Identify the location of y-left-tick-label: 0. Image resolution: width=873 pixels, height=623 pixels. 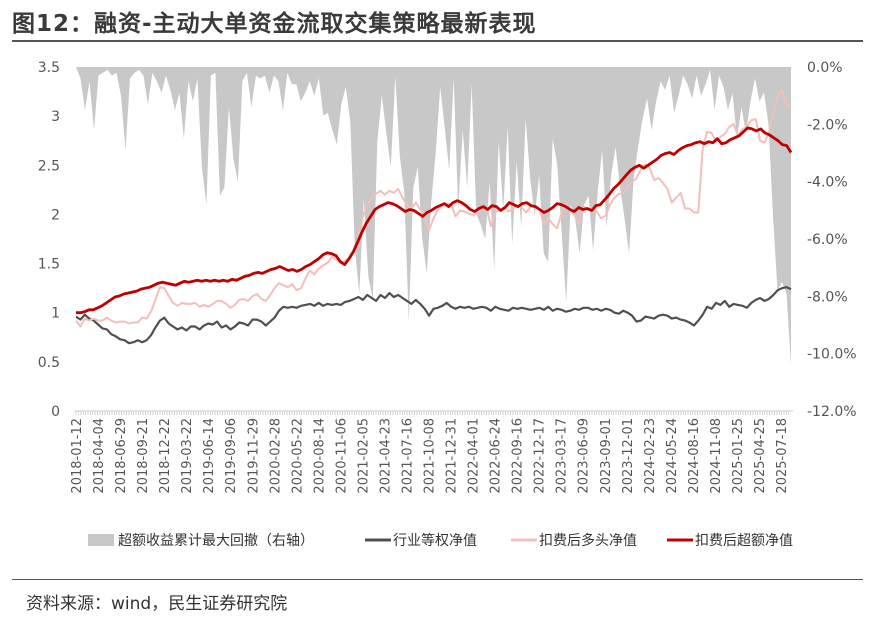
(55, 412).